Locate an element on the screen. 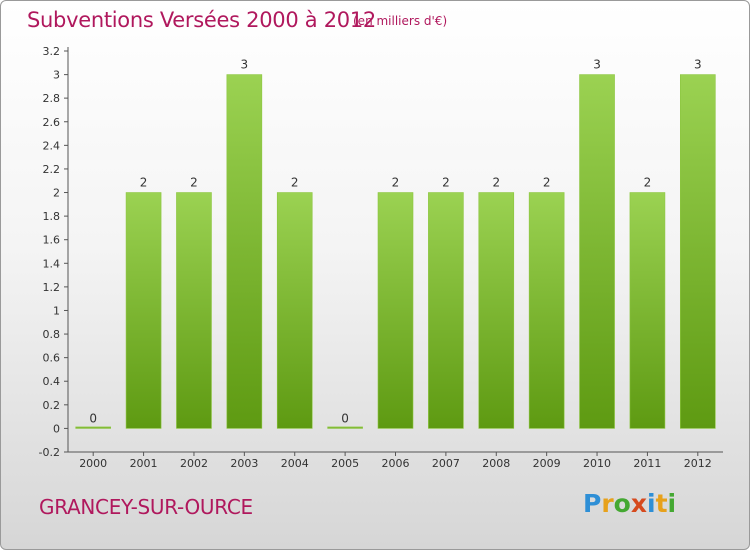 This screenshot has height=550, width=750. x-tick-label: 2002 is located at coordinates (194, 463).